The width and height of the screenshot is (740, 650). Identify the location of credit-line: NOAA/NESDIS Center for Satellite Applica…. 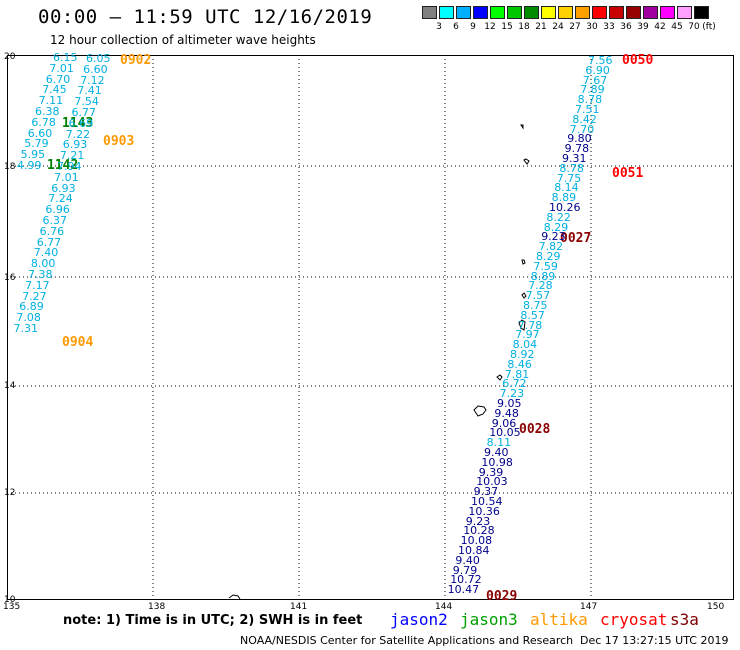
(407, 640).